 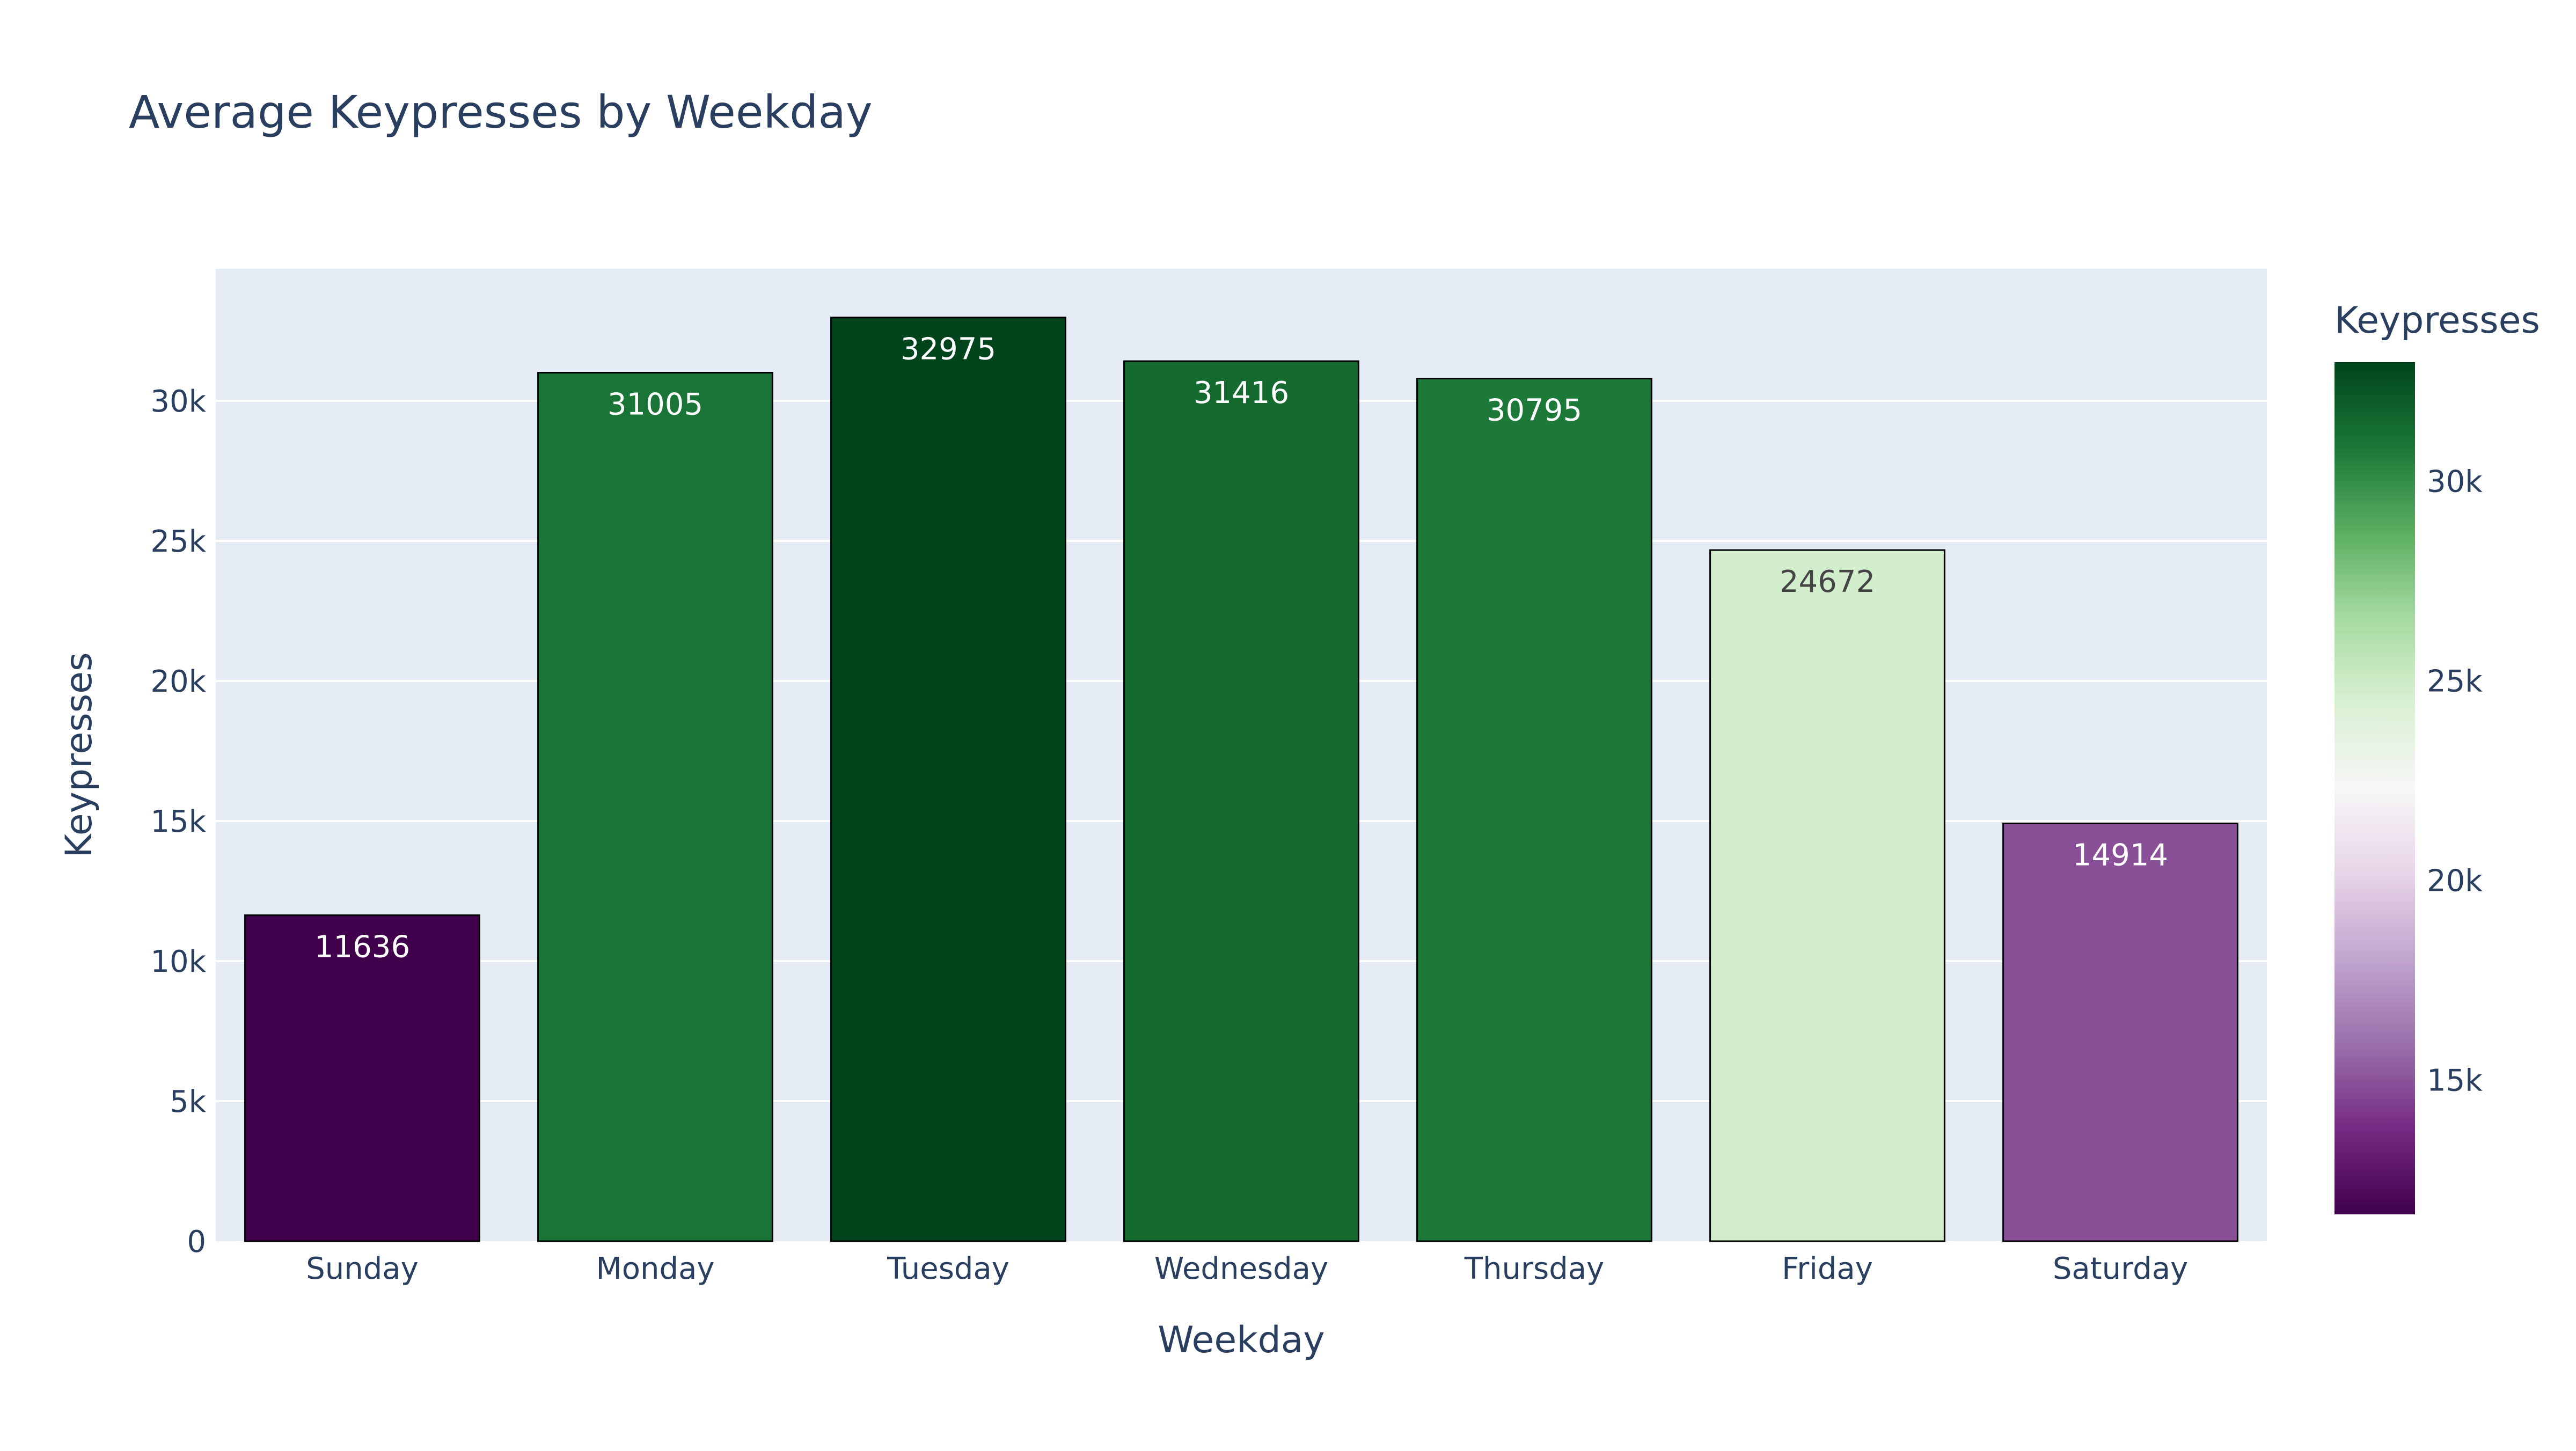 I want to click on x-tick-label: Monday, so click(x=655, y=1269).